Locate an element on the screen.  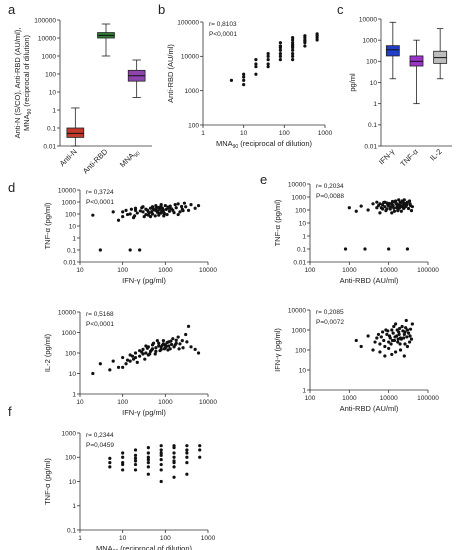
panel-letter: d is located at coordinates (11, 187).